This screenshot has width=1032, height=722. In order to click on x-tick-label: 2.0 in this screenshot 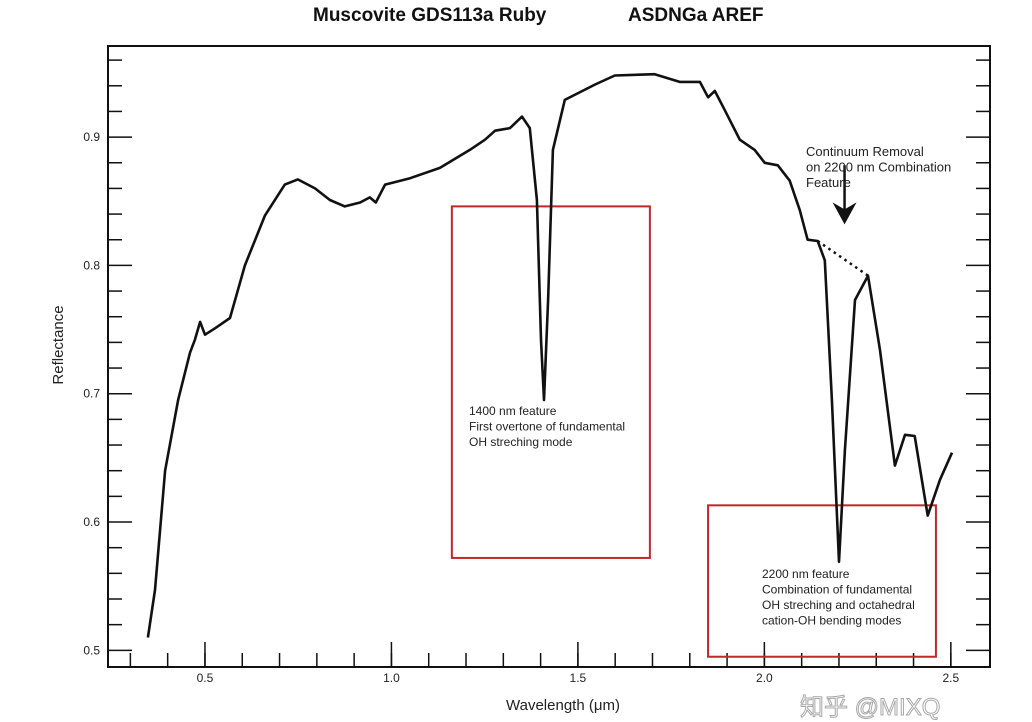, I will do `click(764, 678)`.